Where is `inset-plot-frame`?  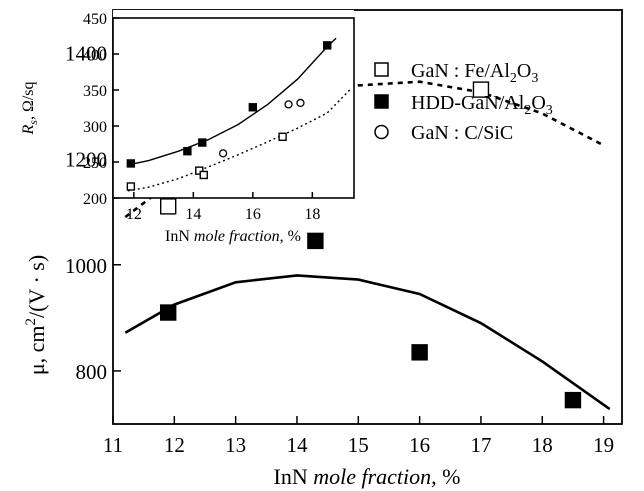
inset-plot-frame is located at coordinates (233, 108).